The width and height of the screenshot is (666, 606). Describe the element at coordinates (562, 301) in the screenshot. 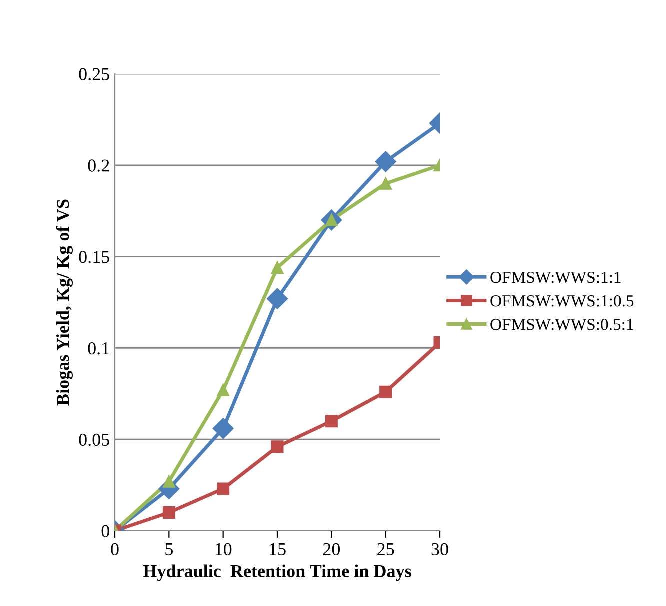

I see `legend-label: OFMSW:WWS:1:0.5` at that location.